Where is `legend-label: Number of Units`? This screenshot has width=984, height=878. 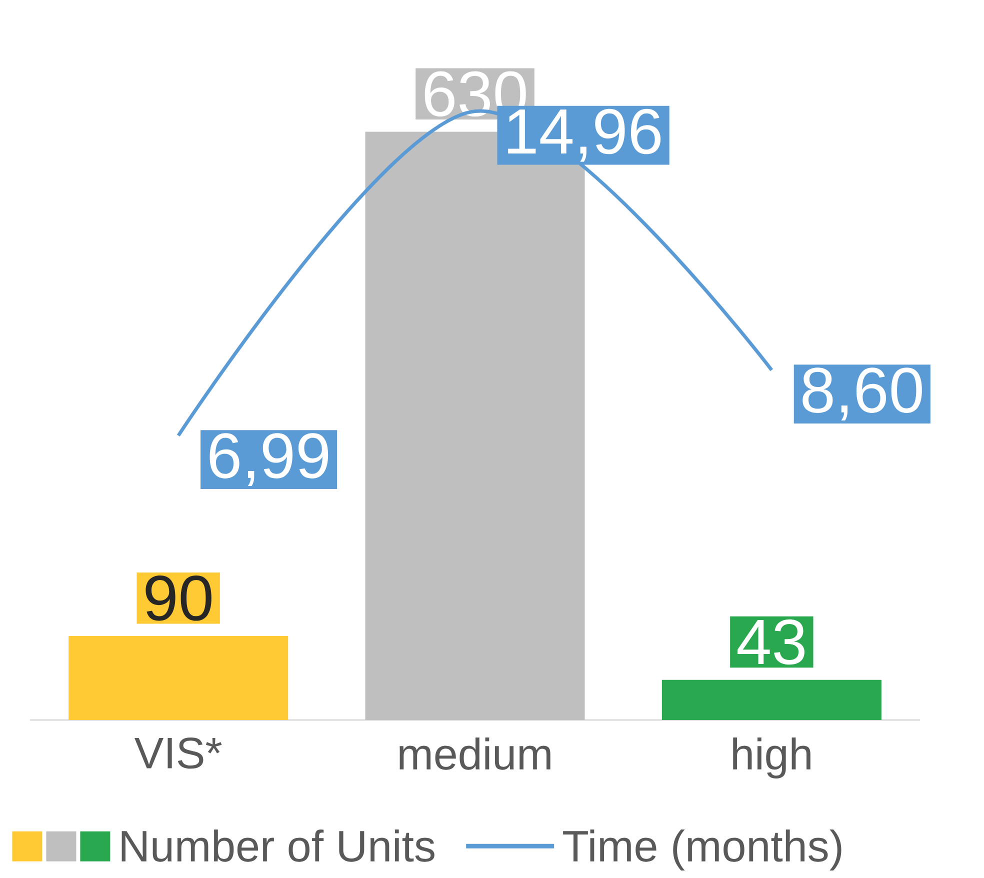
legend-label: Number of Units is located at coordinates (278, 845).